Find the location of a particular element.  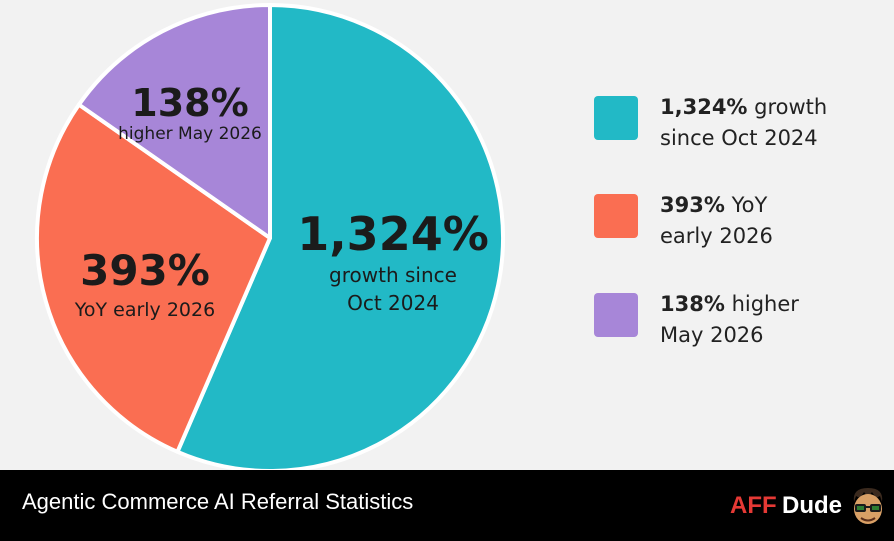

legend-label: 393% YoY early 2026 is located at coordinates (716, 220).